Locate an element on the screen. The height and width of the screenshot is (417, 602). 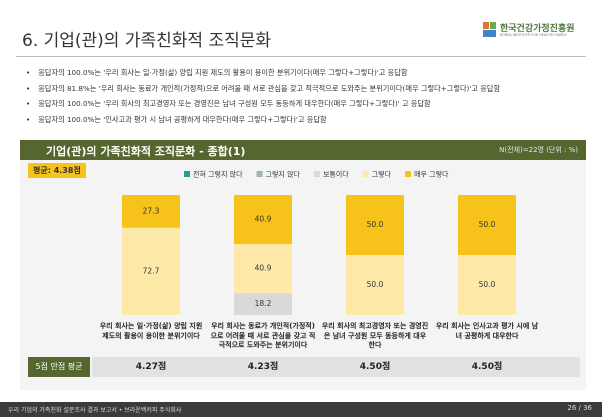
score-label: 5점 만점 평균 is located at coordinates (59, 367).